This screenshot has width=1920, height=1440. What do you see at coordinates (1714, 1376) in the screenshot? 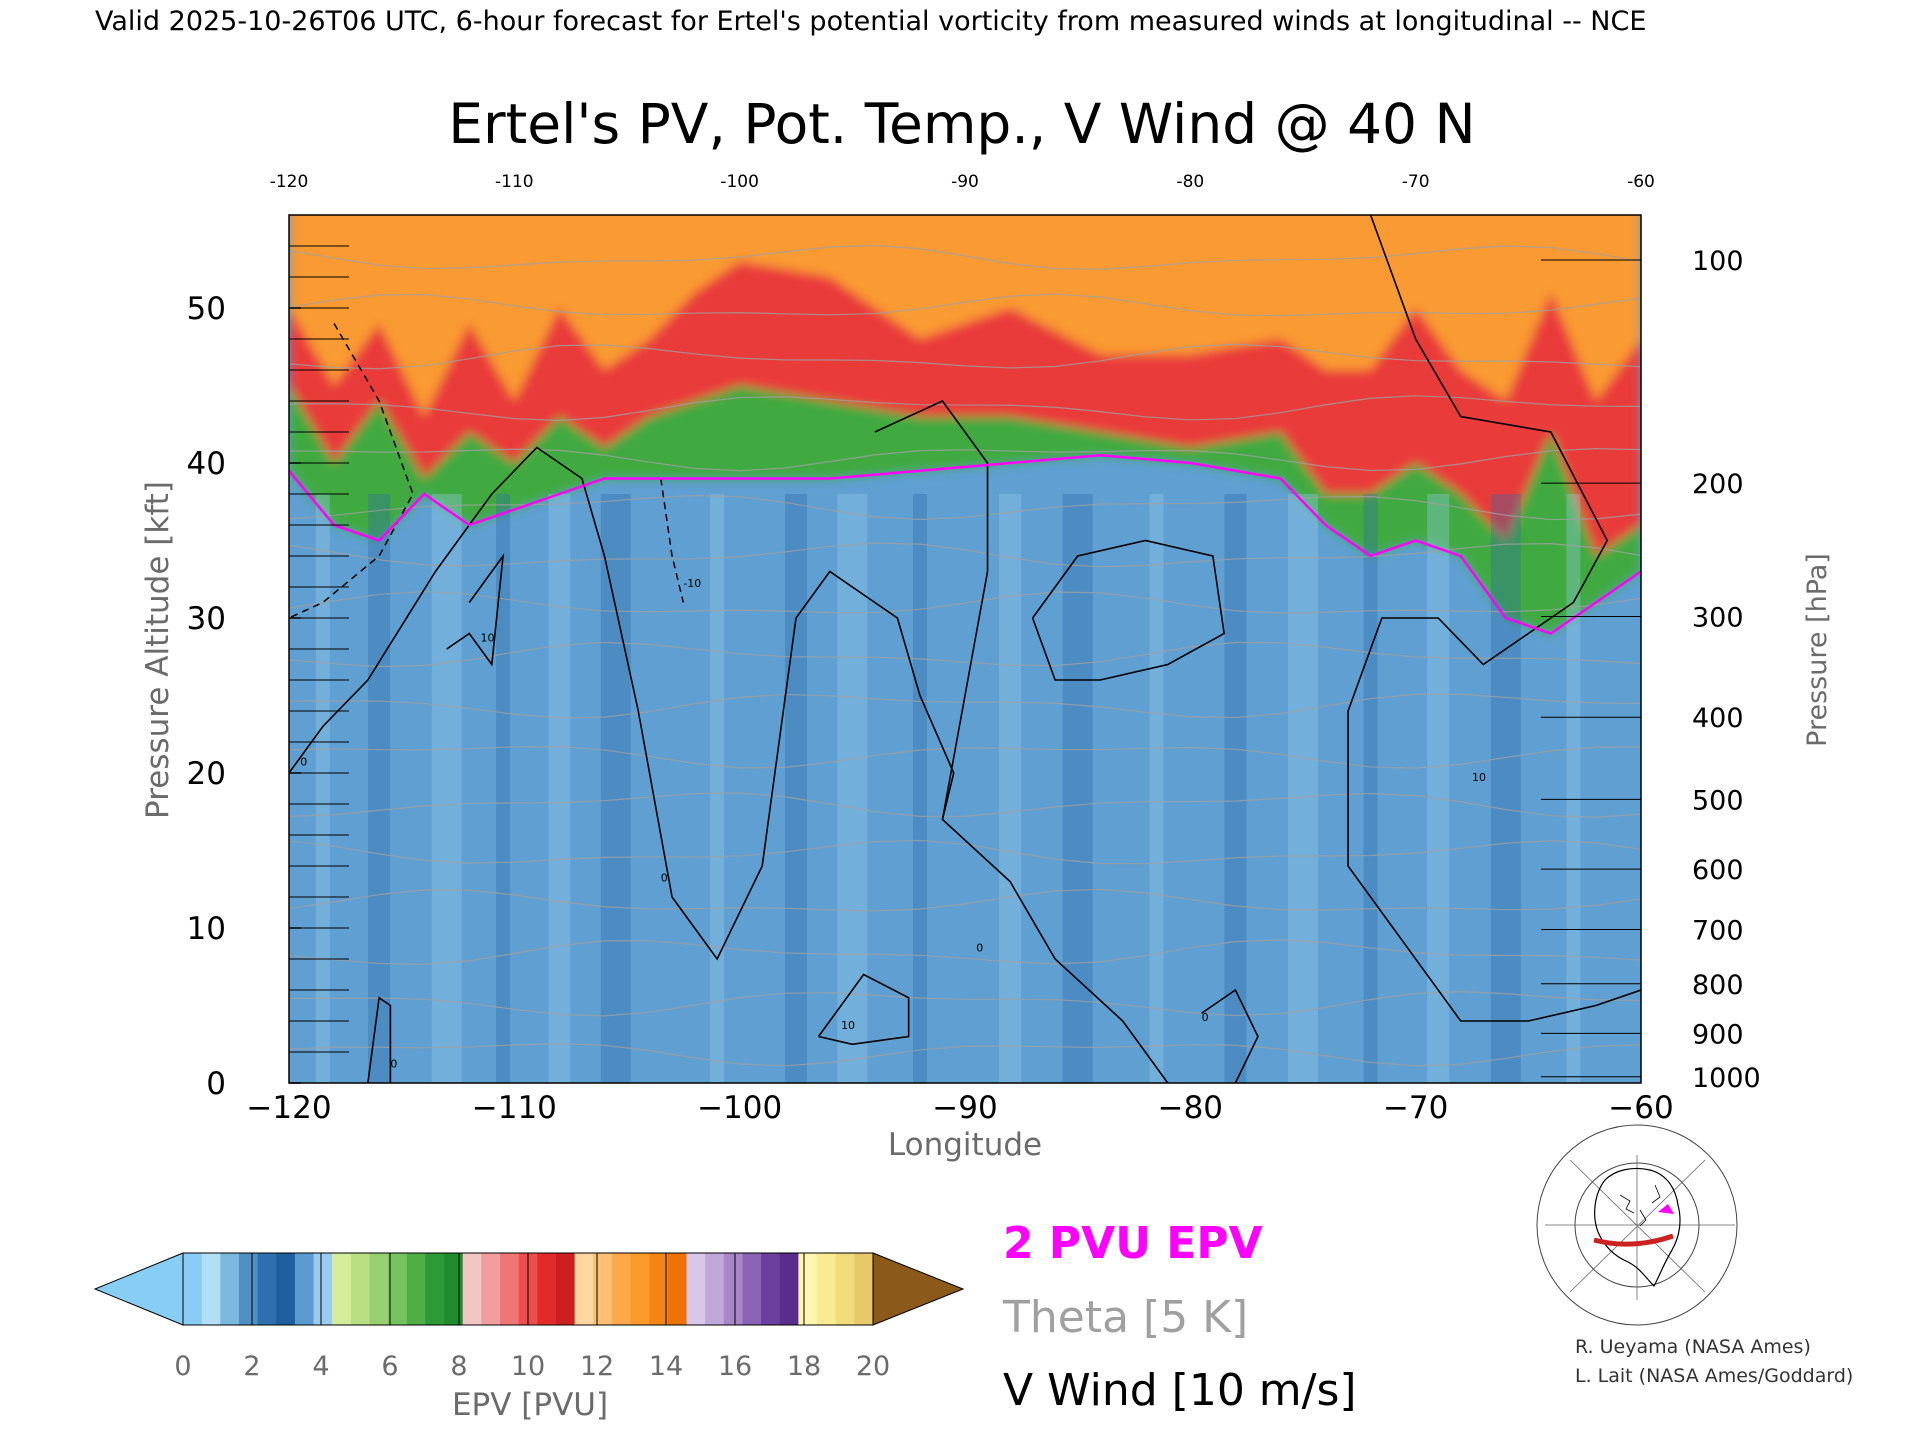
I see `credit-line-2: L. Lait (NASA Ames/Goddard)` at bounding box center [1714, 1376].